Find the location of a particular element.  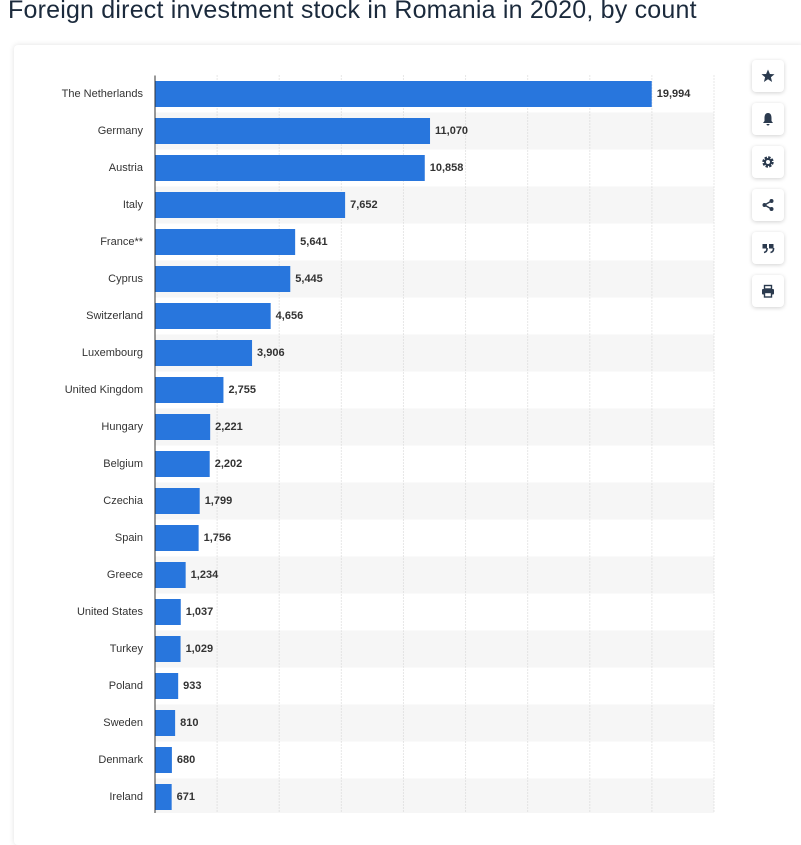

cite-button is located at coordinates (768, 248).